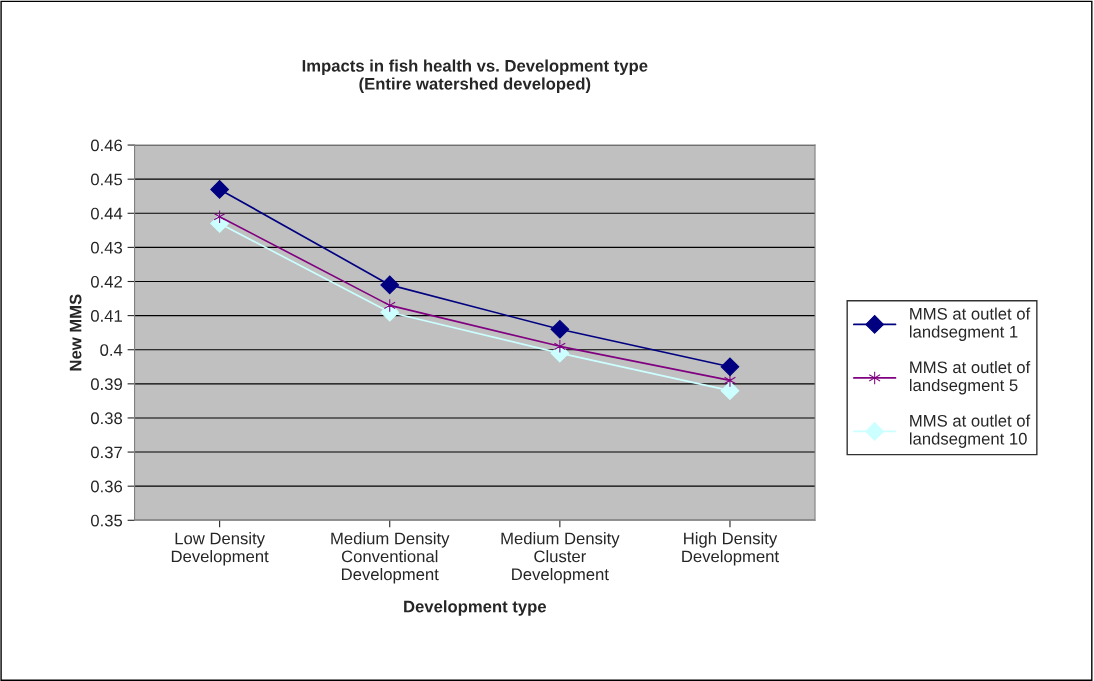 The width and height of the screenshot is (1094, 681). Describe the element at coordinates (106, 145) in the screenshot. I see `y-tick-label: 0.46` at that location.